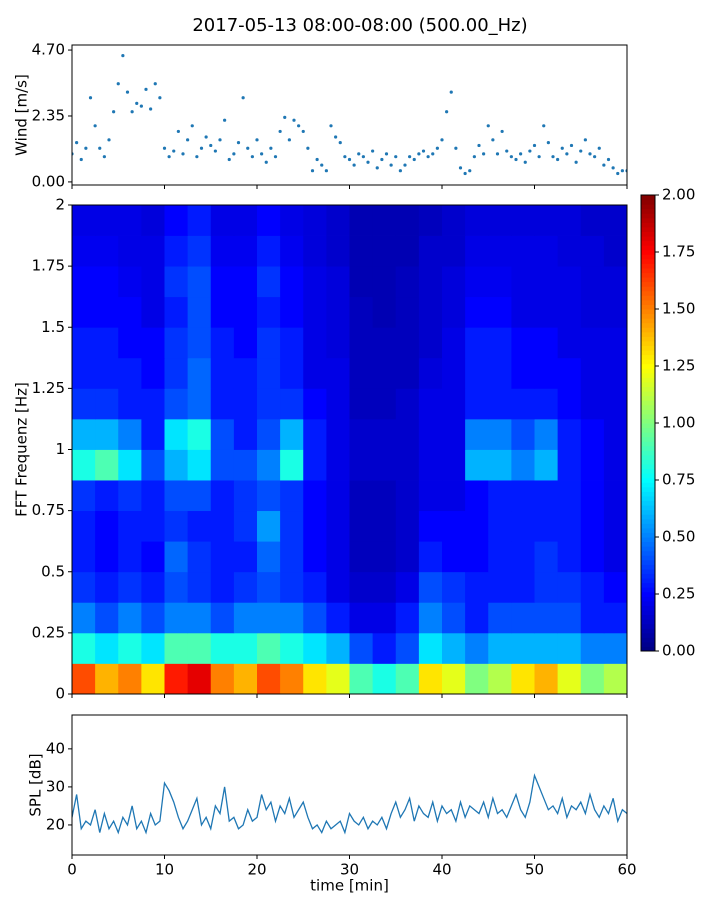 This screenshot has height=900, width=720. I want to click on x-tick-label: 10, so click(164, 870).